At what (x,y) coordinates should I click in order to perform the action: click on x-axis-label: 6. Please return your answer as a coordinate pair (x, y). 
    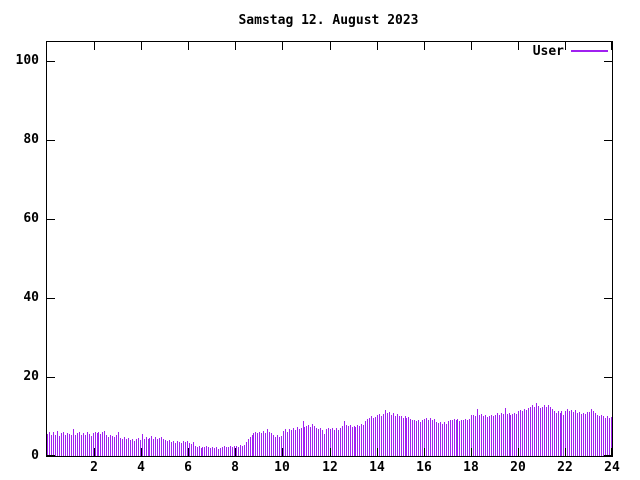
    Looking at the image, I should click on (188, 467).